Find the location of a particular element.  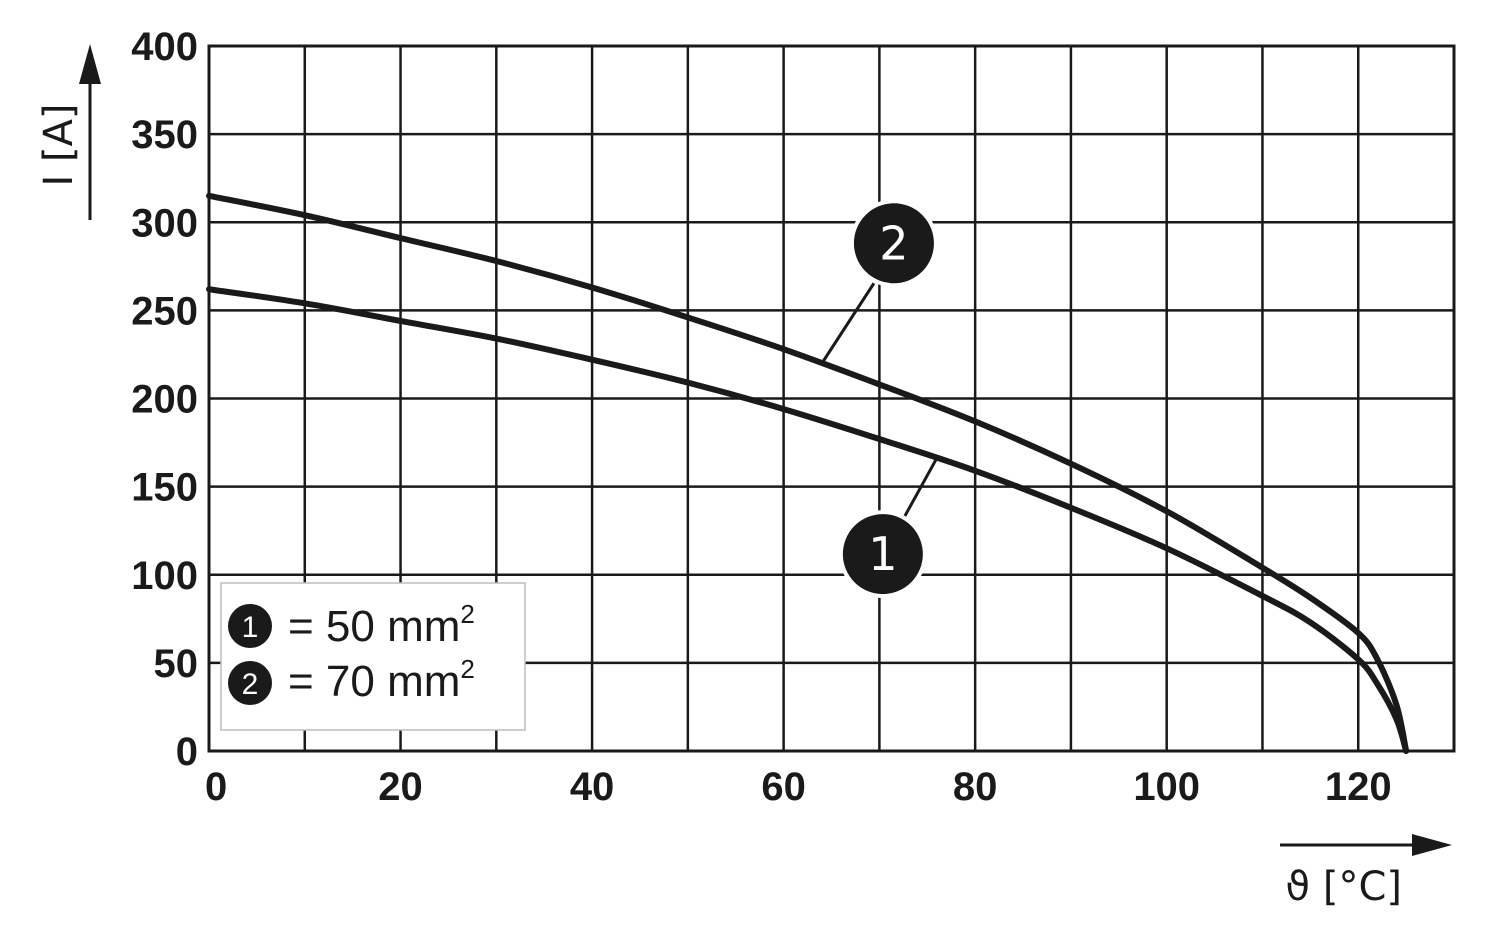

y-tick-label: 300 is located at coordinates (164, 223).